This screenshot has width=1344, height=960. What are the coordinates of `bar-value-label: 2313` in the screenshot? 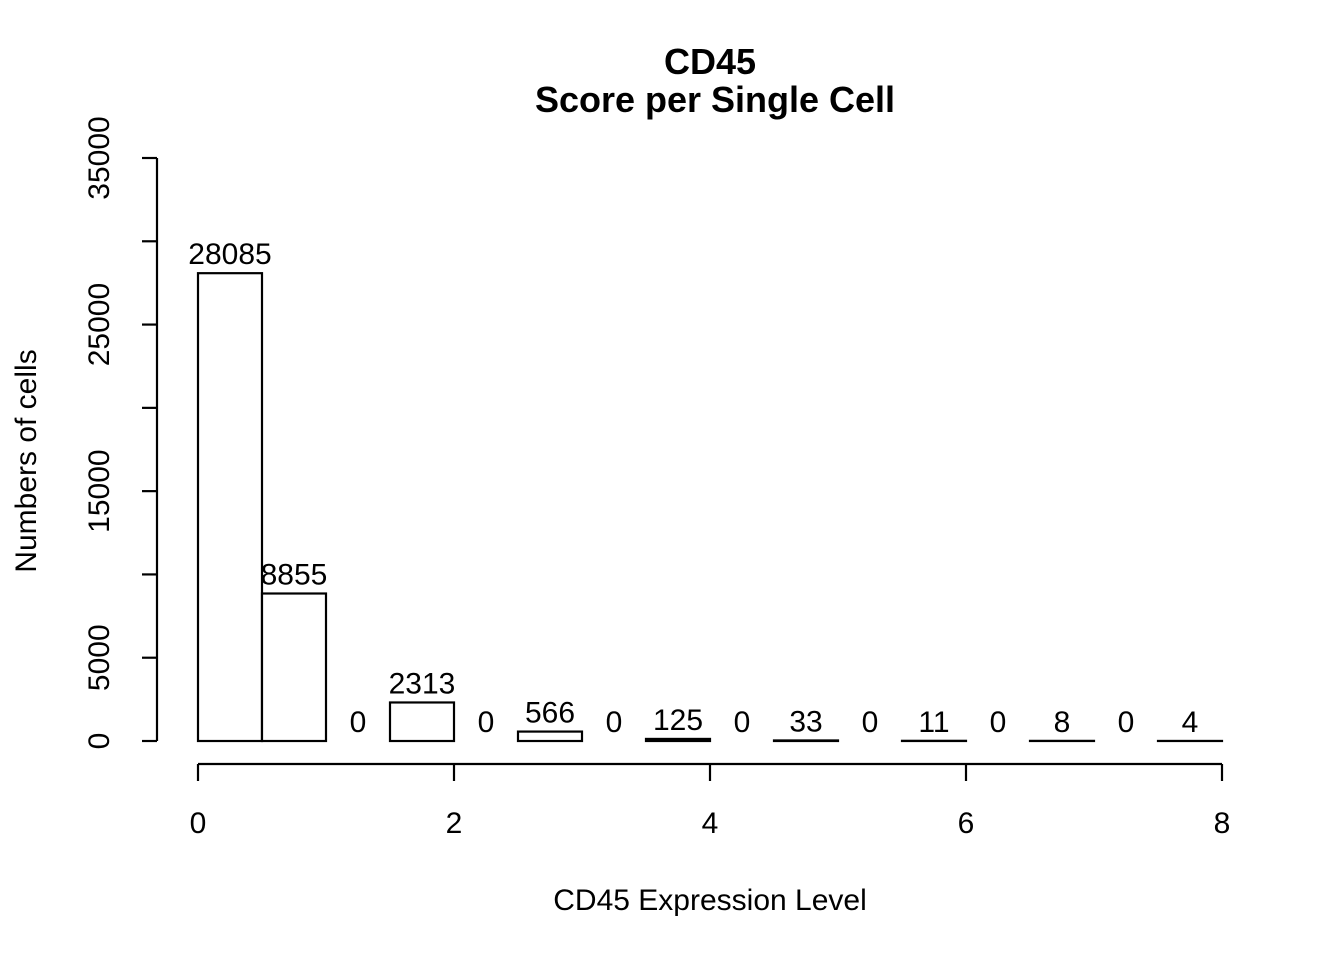 It's located at (422, 683).